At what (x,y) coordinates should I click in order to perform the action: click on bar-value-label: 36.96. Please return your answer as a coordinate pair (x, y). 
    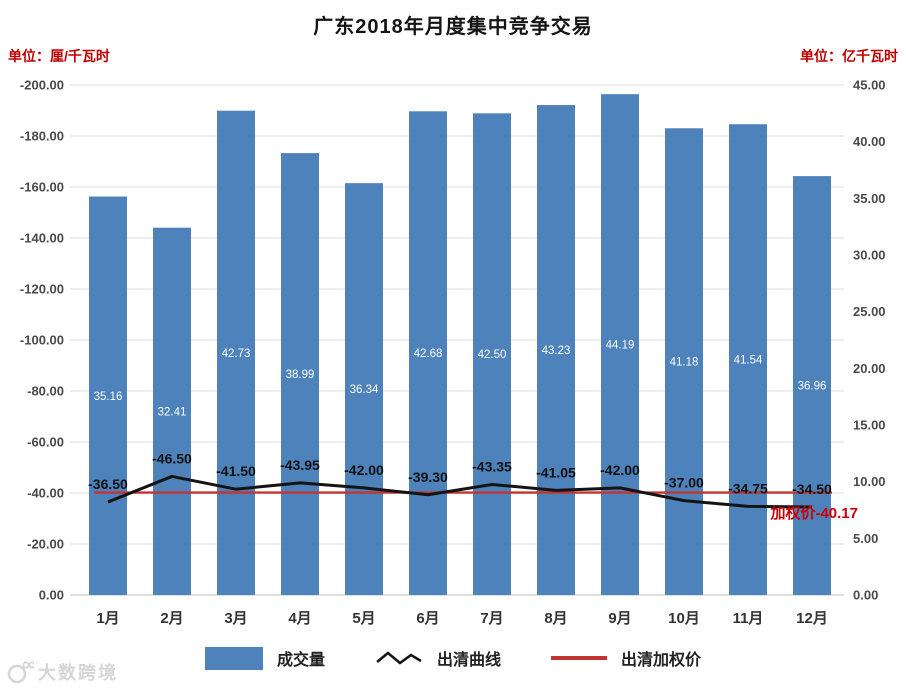
    Looking at the image, I should click on (812, 387).